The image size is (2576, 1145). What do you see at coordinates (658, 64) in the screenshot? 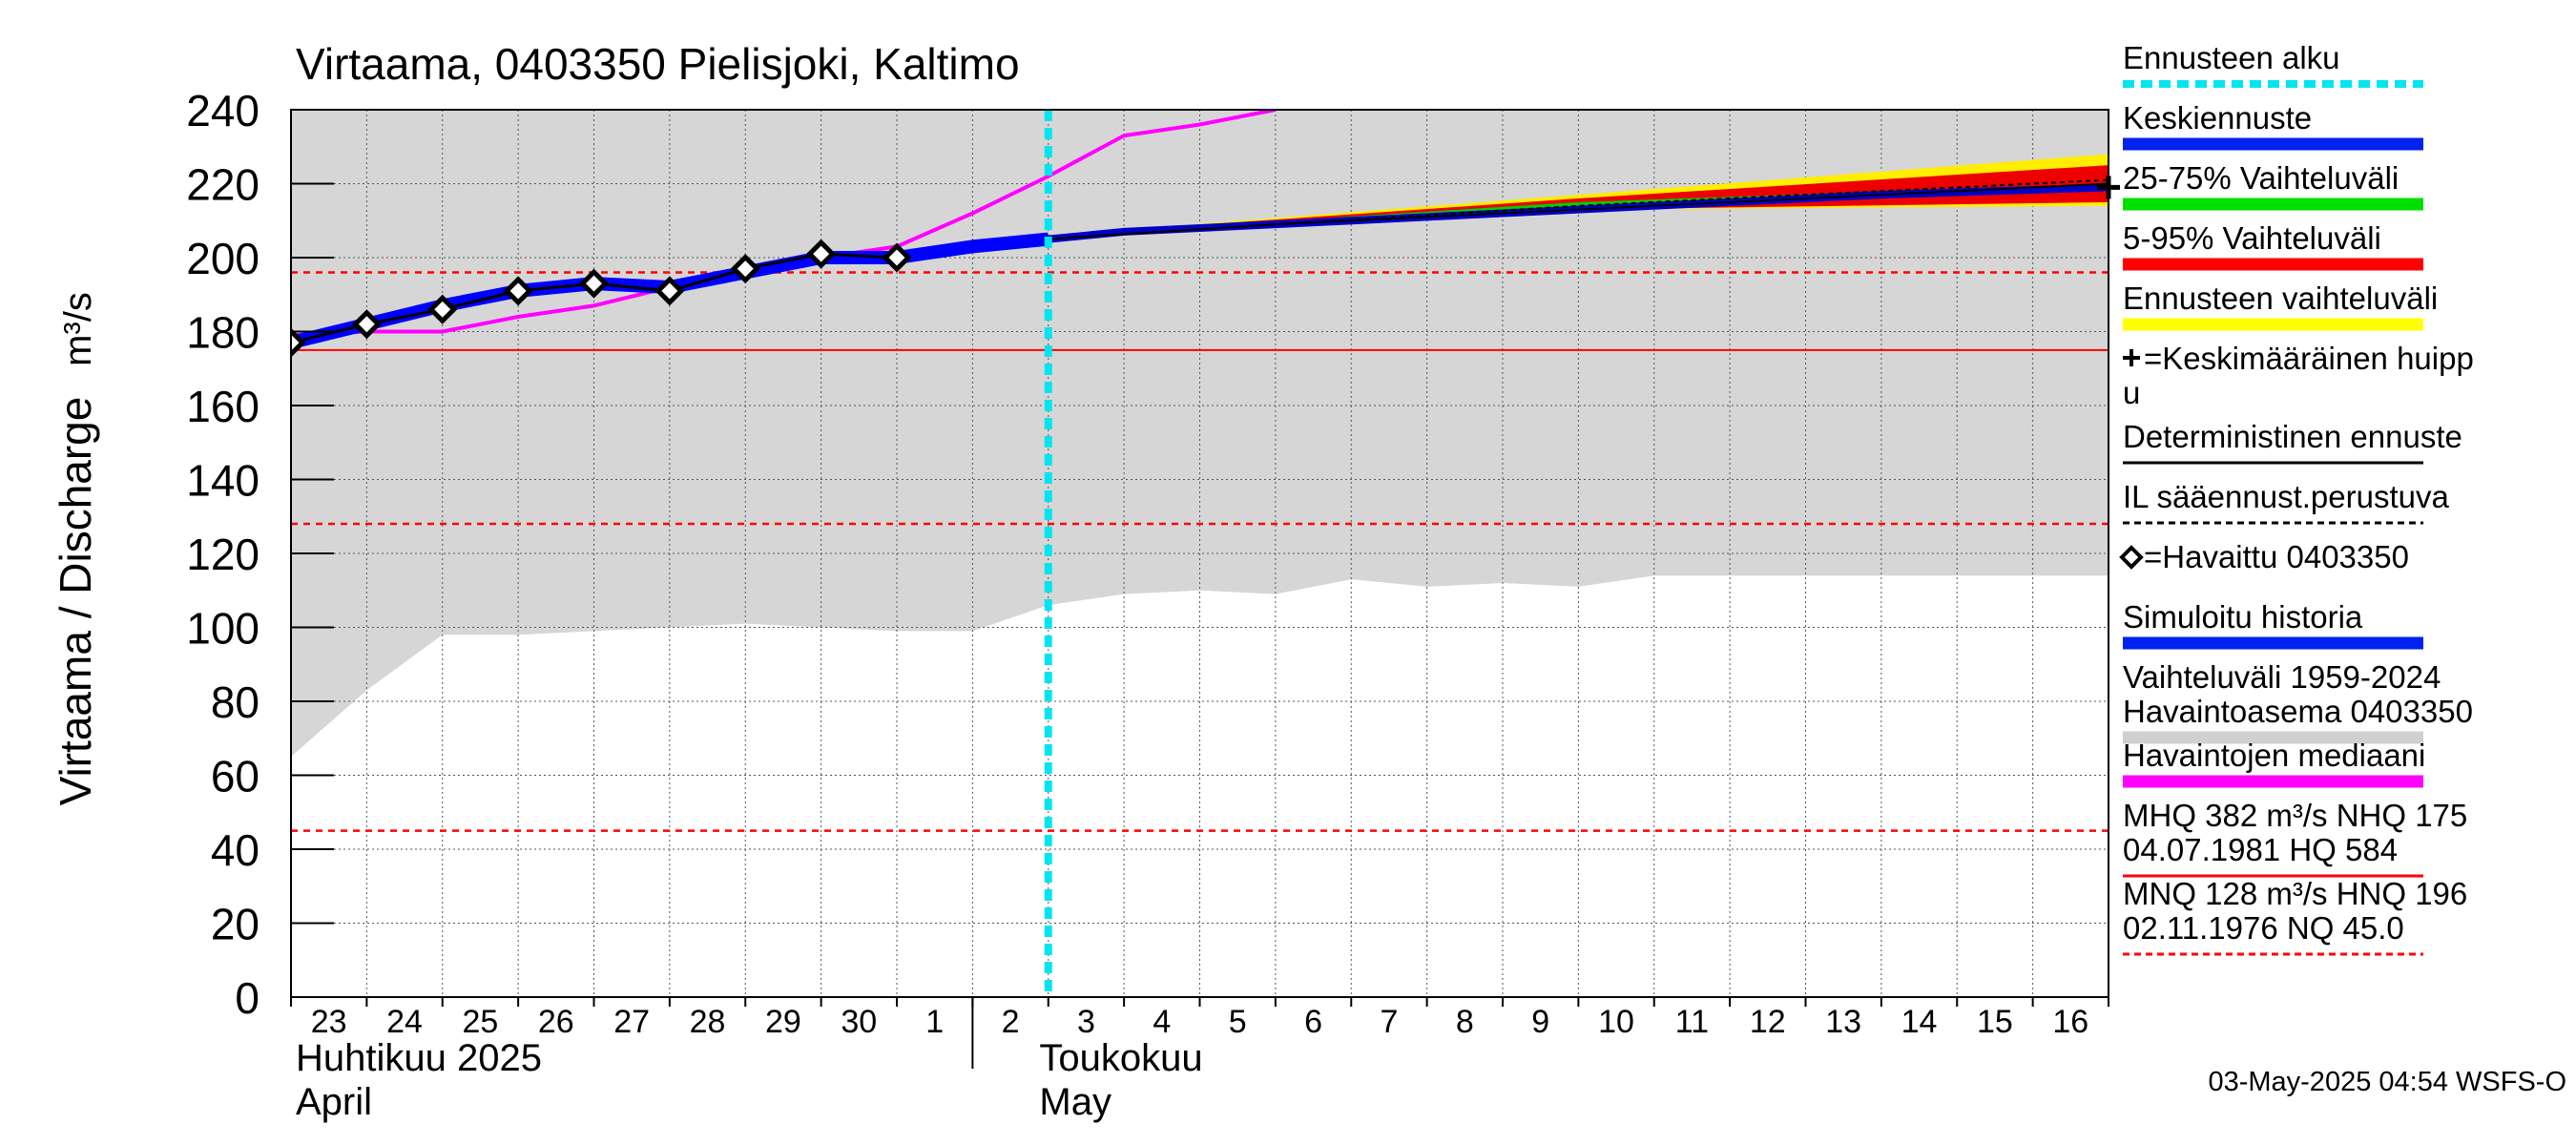
I see `chart-title: Virtaama, 0403350 Pielisjoki, Kaltimo` at bounding box center [658, 64].